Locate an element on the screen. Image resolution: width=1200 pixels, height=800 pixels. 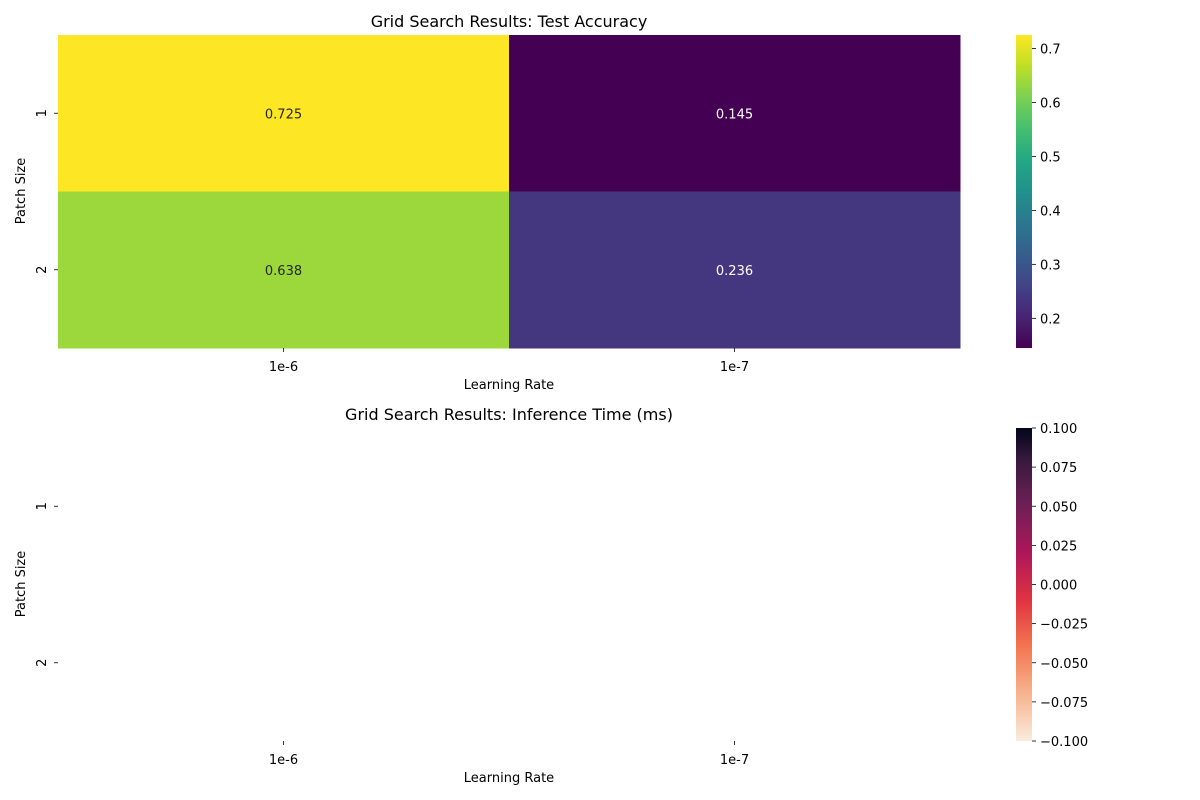
chart-title: Grid Search Results: Inference Time (ms) is located at coordinates (509, 414).